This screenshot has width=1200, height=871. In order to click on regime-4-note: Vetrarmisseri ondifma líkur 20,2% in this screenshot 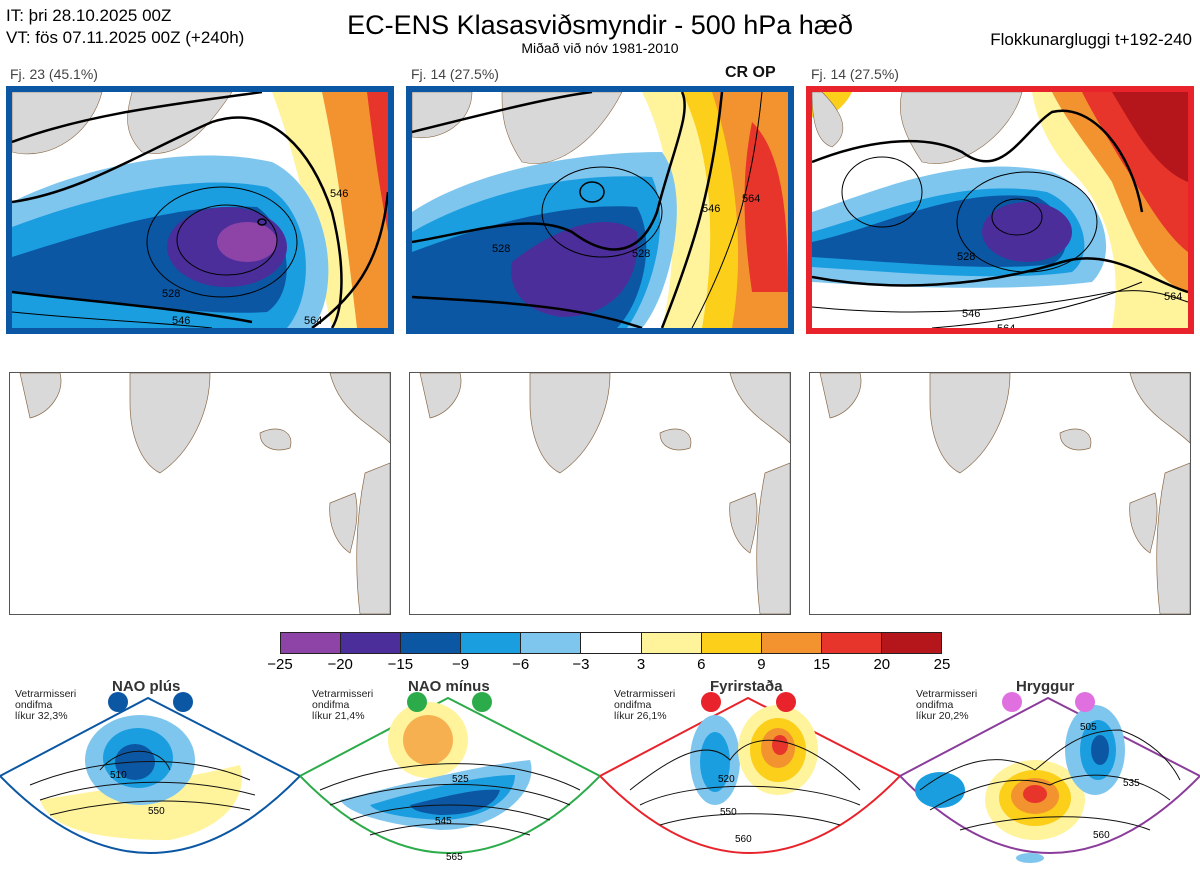, I will do `click(947, 705)`.